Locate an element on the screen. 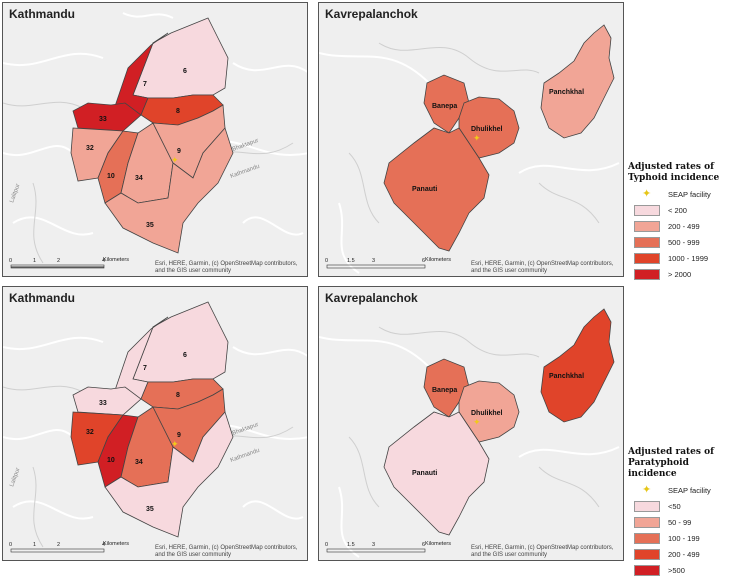 The image size is (729, 579). place-label-kathmandu: Kathmandu is located at coordinates (245, 456).